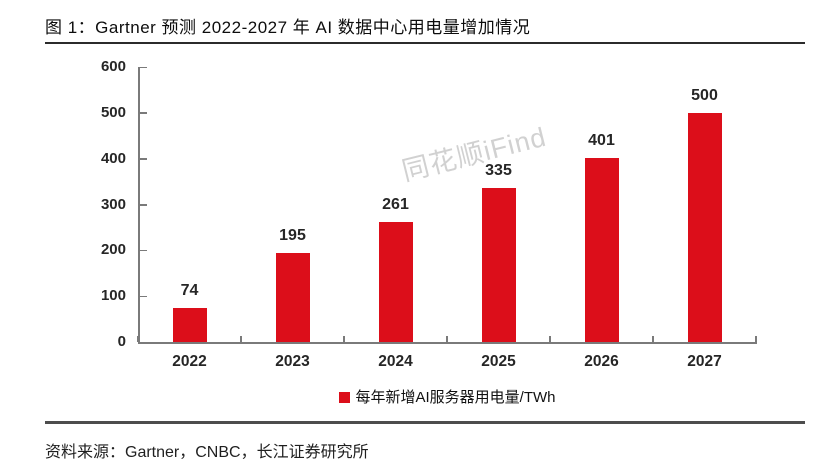  I want to click on x-tick-label: 2023, so click(292, 361).